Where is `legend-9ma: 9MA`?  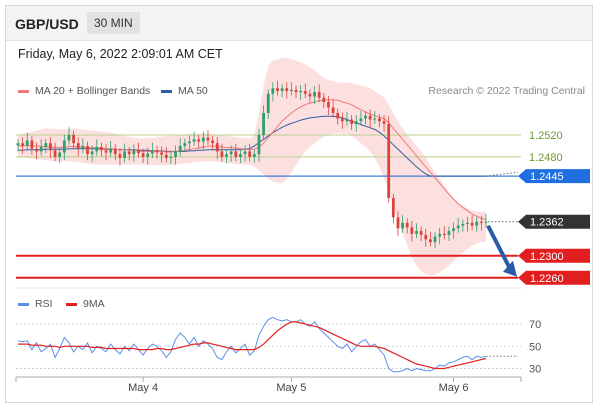 legend-9ma: 9MA is located at coordinates (85, 304).